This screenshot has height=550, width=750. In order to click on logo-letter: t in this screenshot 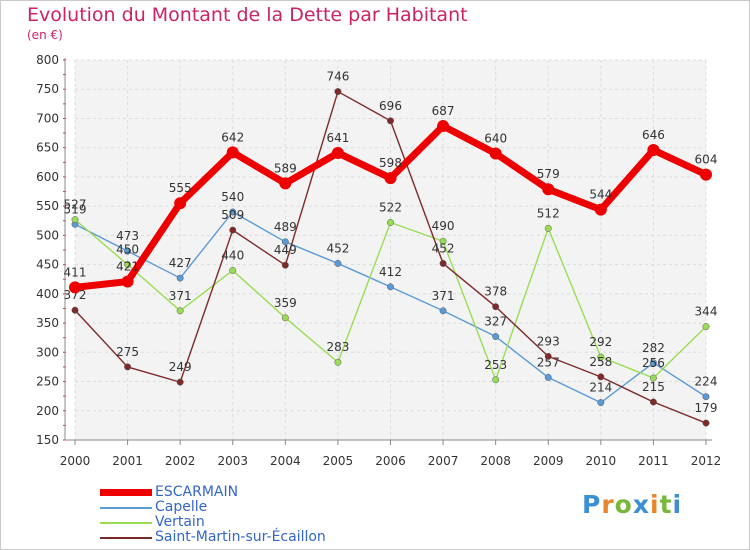, I will do `click(666, 504)`.